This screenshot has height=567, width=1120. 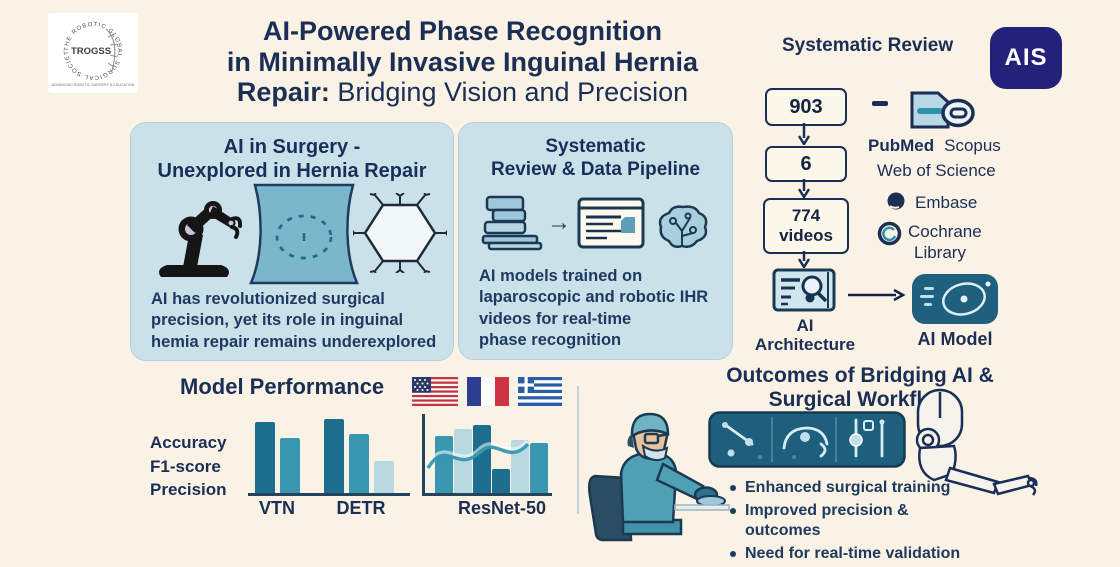 What do you see at coordinates (559, 222) in the screenshot?
I see `arrow-right-icon: →` at bounding box center [559, 222].